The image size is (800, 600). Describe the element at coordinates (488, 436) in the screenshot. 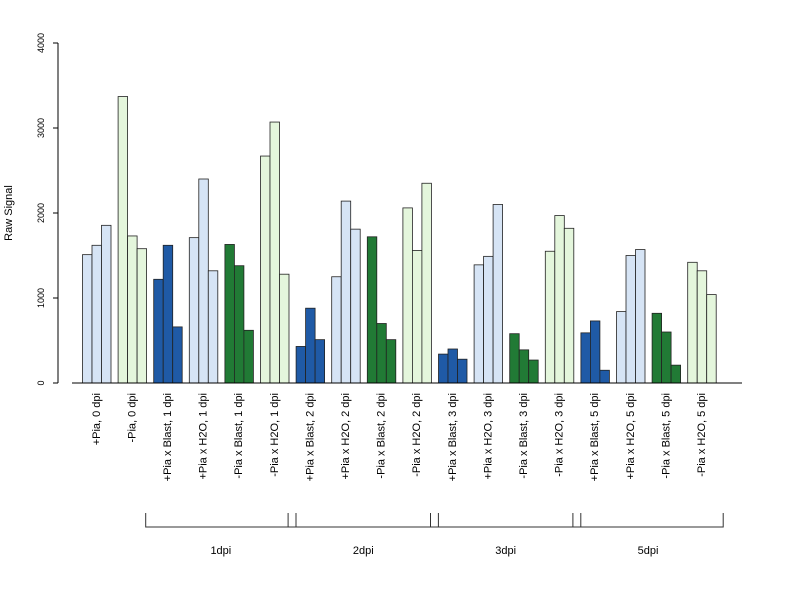

I see `category-label: +Pia x H2O, 3 dpi` at that location.